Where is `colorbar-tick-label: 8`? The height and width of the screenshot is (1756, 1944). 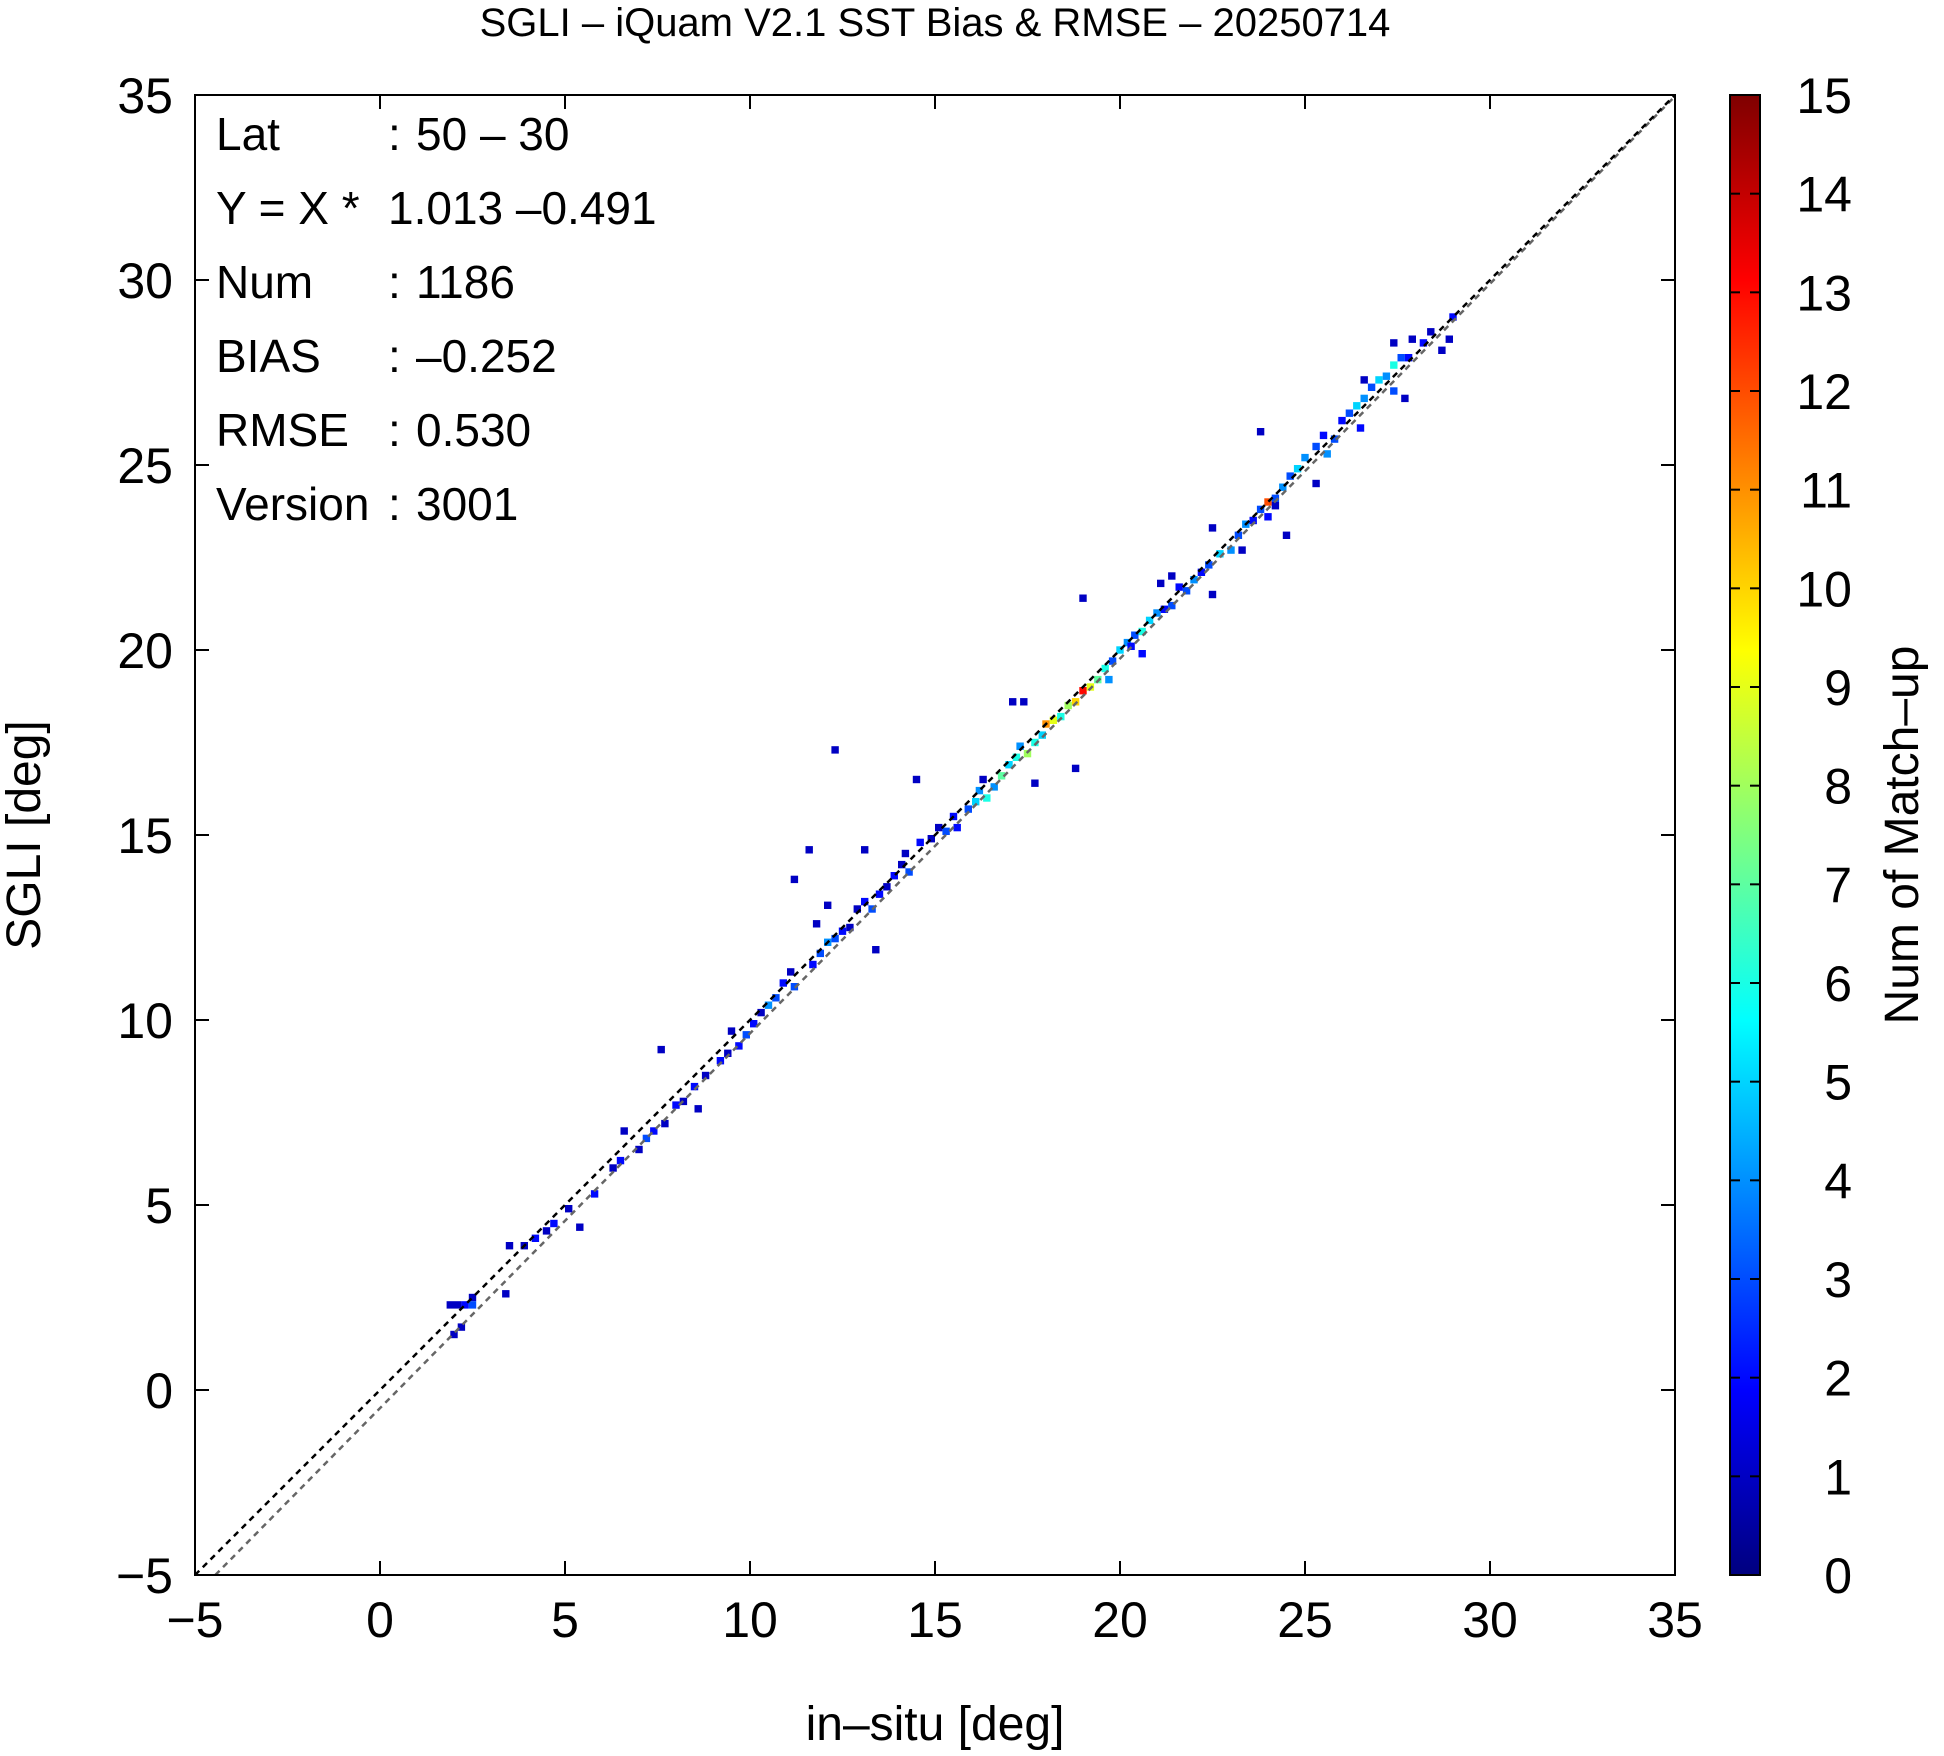 colorbar-tick-label: 8 is located at coordinates (1838, 787).